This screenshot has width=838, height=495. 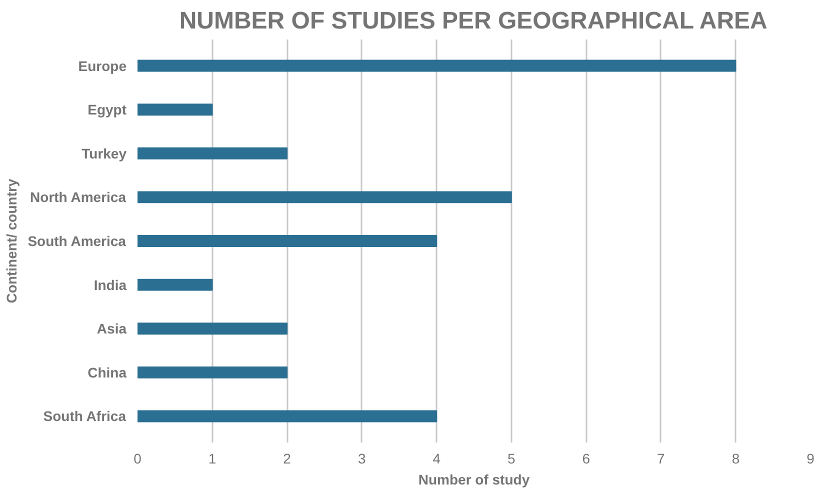 I want to click on x-tick-label: 7, so click(x=661, y=458).